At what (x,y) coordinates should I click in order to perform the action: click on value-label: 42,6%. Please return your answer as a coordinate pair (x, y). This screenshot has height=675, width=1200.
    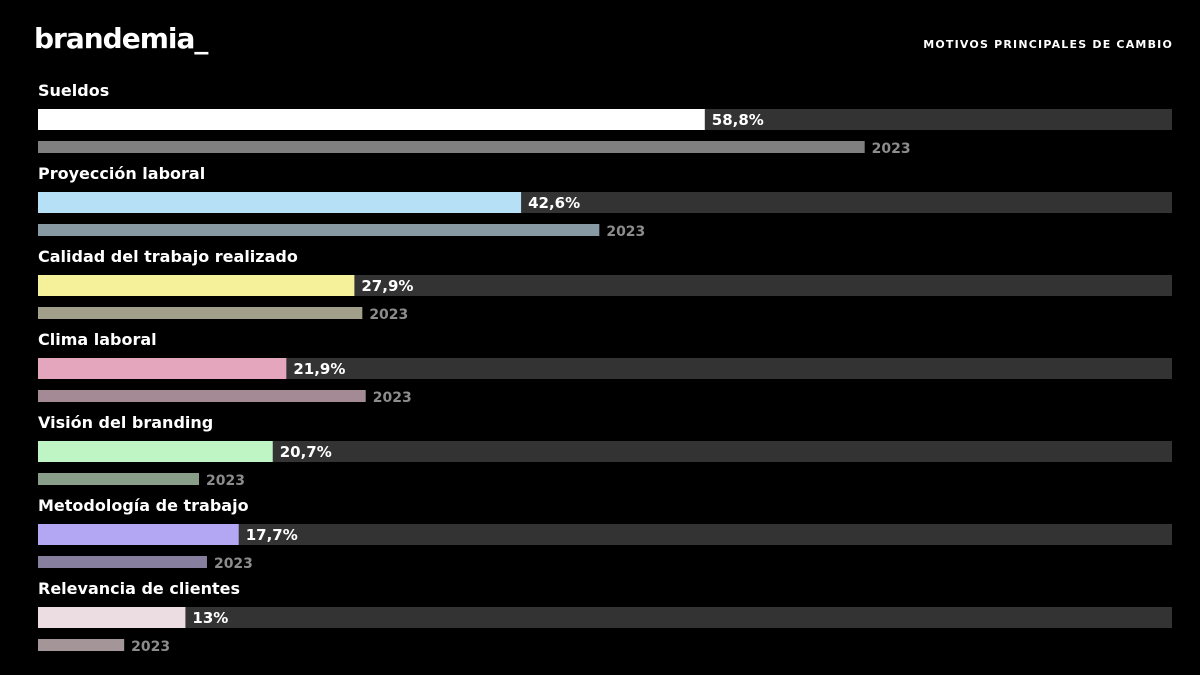
    Looking at the image, I should click on (554, 203).